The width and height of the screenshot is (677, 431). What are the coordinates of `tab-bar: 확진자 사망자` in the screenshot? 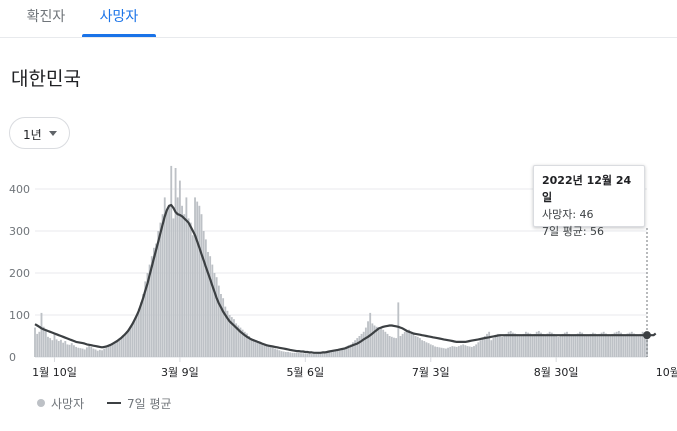 It's located at (338, 19).